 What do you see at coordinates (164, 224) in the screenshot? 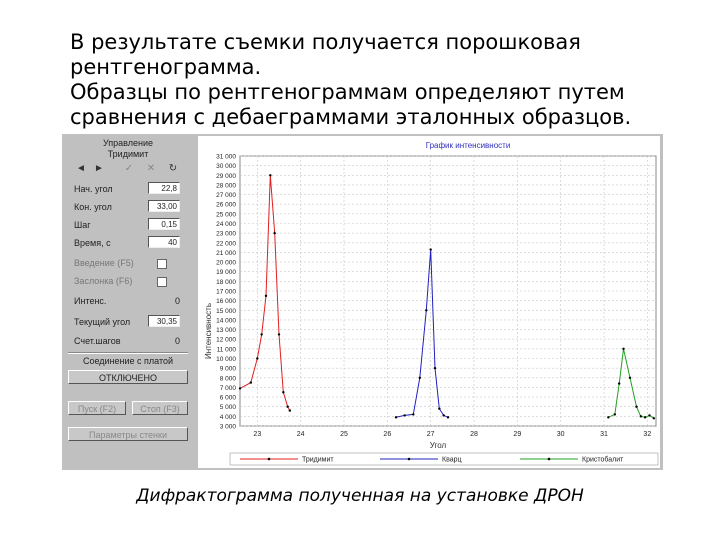
I see `step-field: 0,15` at bounding box center [164, 224].